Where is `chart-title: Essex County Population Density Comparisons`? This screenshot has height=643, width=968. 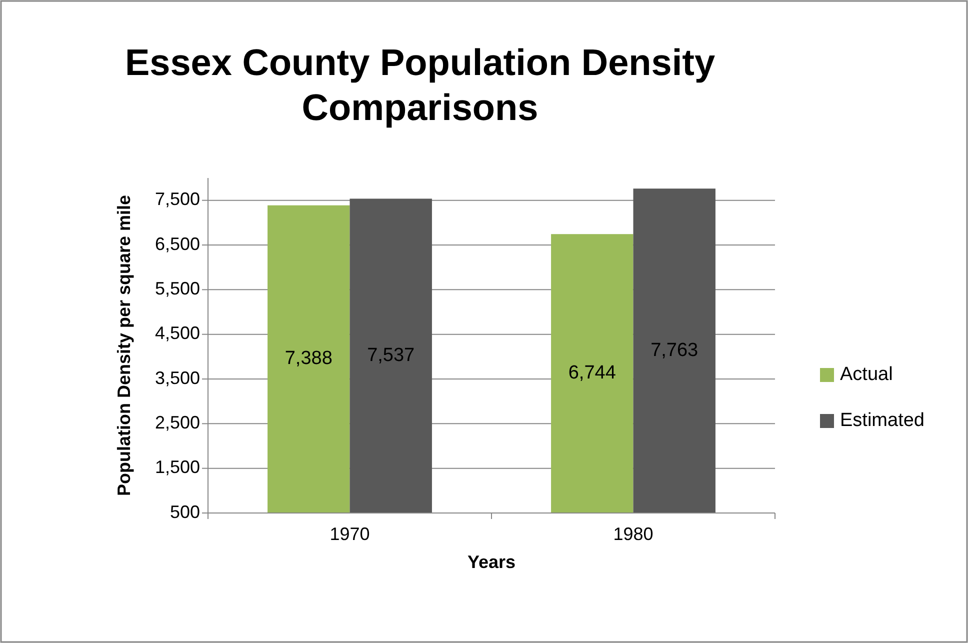 chart-title: Essex County Population Density Comparisons is located at coordinates (420, 85).